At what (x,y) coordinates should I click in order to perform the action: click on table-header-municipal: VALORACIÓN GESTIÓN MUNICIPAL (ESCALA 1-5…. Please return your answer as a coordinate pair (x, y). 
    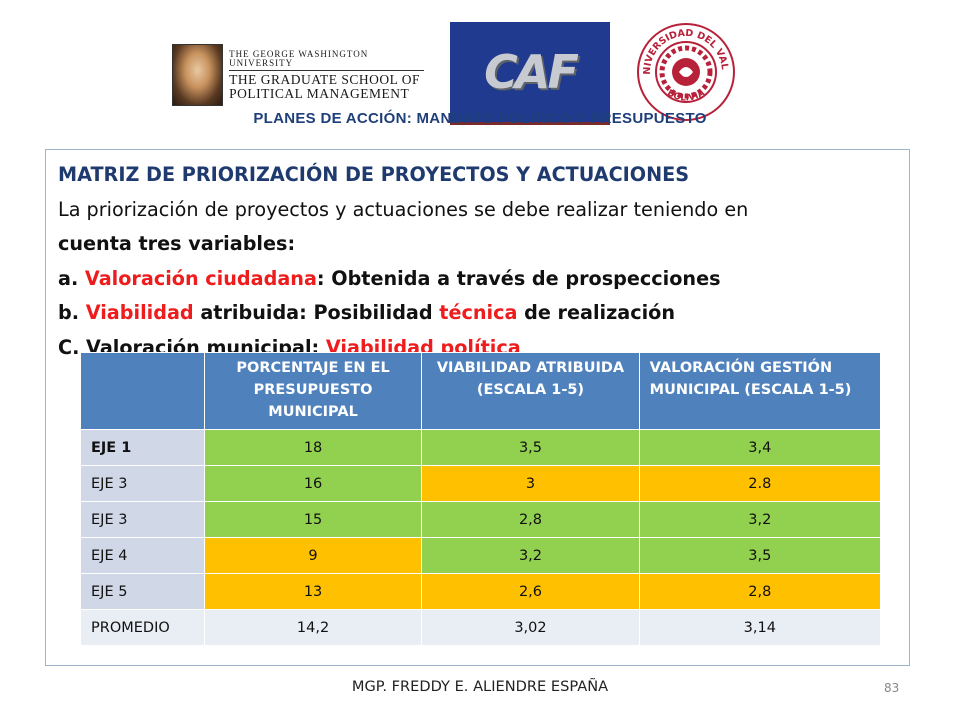
    Looking at the image, I should click on (760, 391).